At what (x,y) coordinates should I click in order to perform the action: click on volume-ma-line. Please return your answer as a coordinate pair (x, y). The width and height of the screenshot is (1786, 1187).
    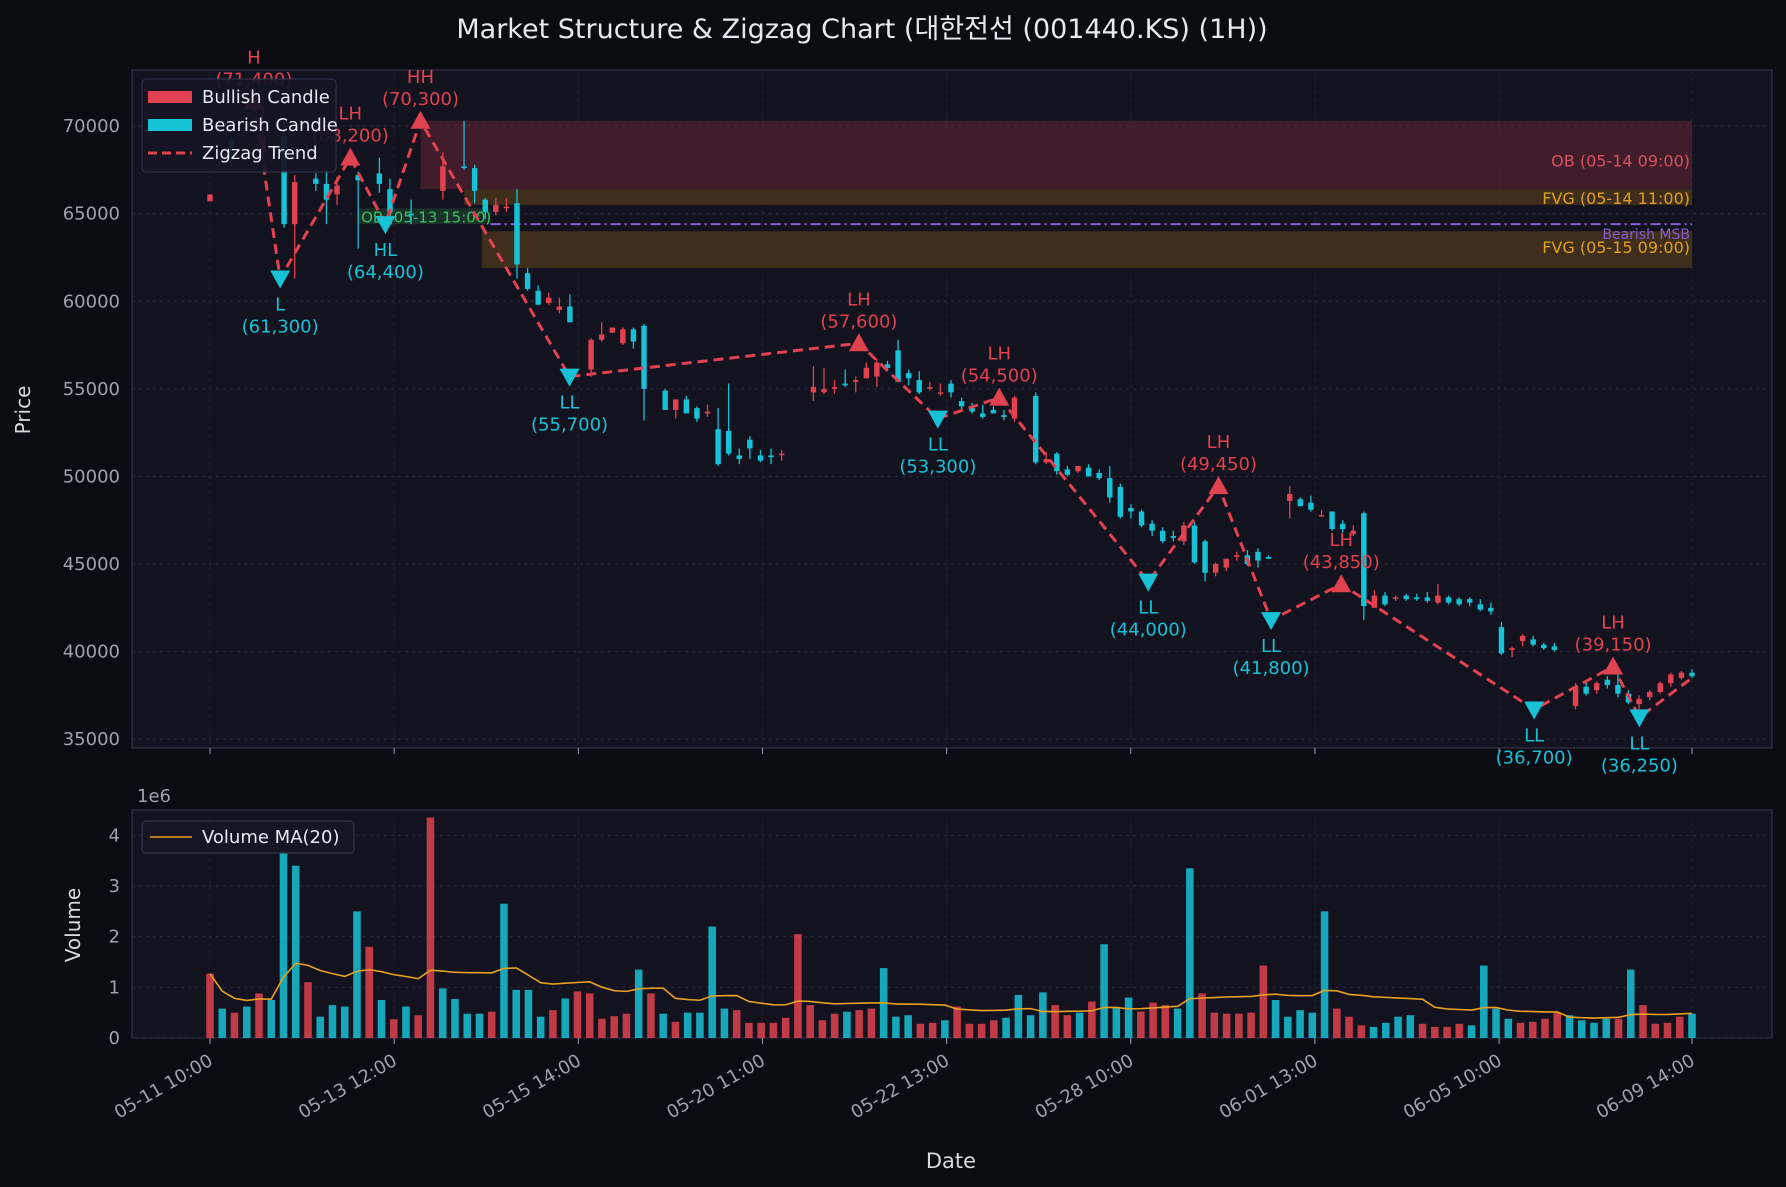
    Looking at the image, I should click on (951, 990).